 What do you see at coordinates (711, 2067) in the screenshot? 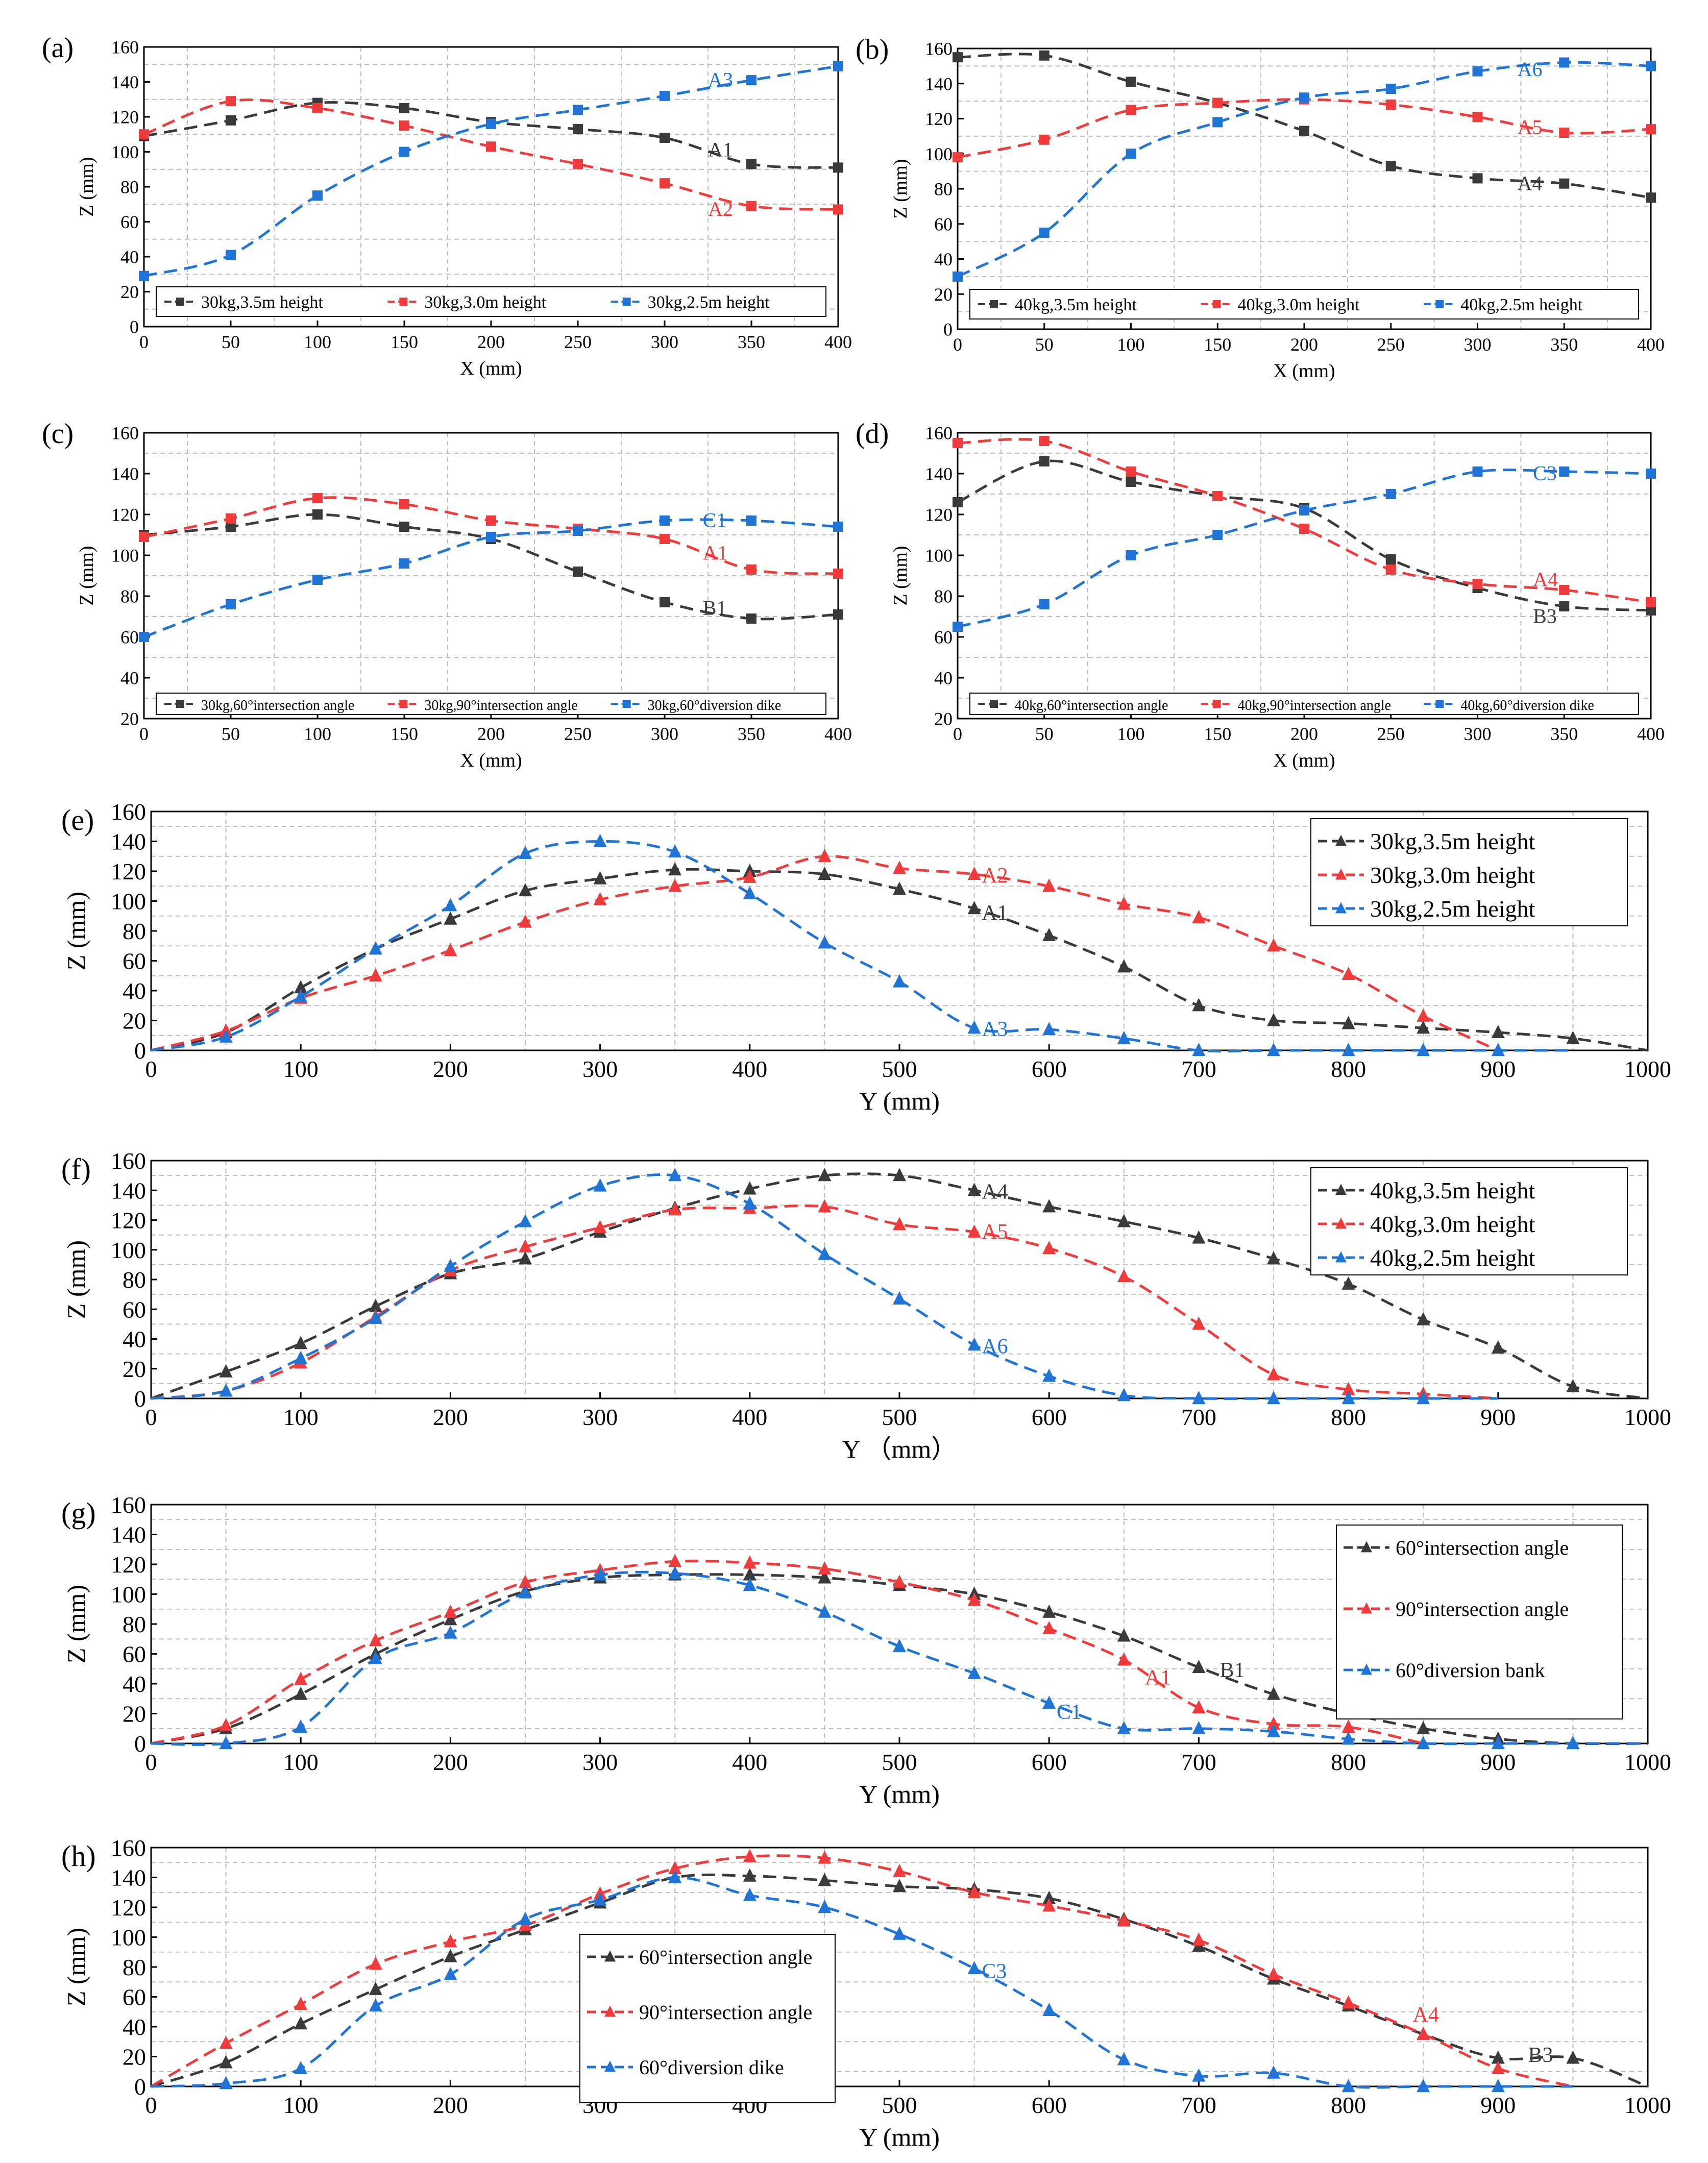
I see `legend-label: 60°diversion dike` at bounding box center [711, 2067].